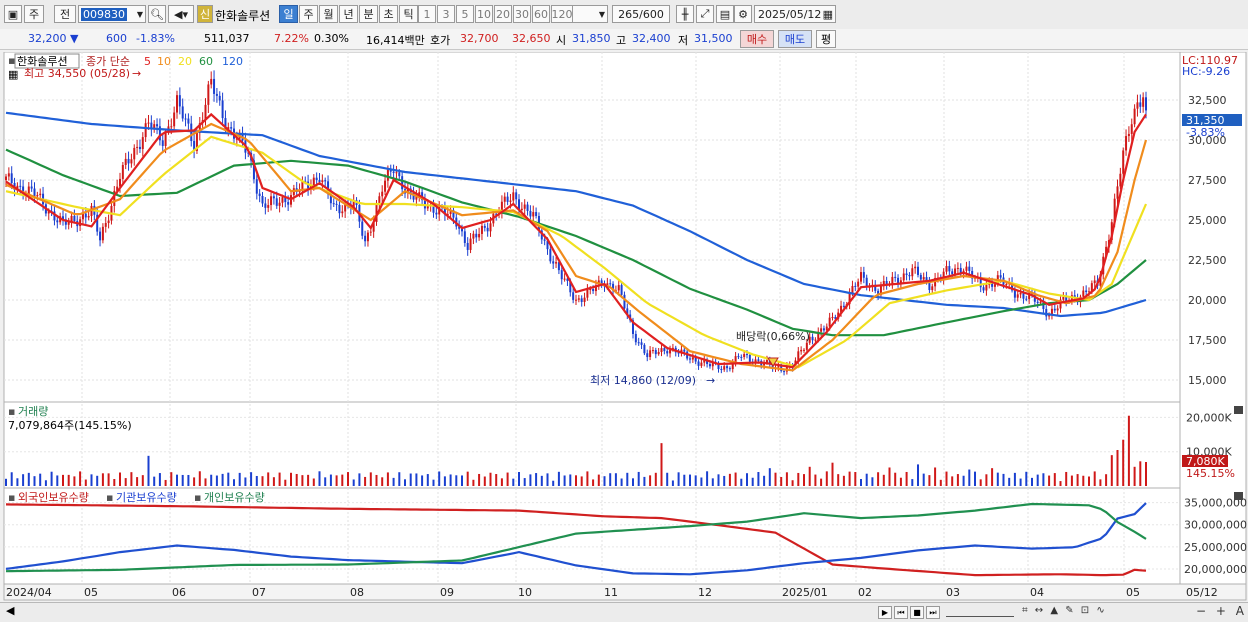  What do you see at coordinates (795, 39) in the screenshot?
I see `sell-button: 매도` at bounding box center [795, 39].